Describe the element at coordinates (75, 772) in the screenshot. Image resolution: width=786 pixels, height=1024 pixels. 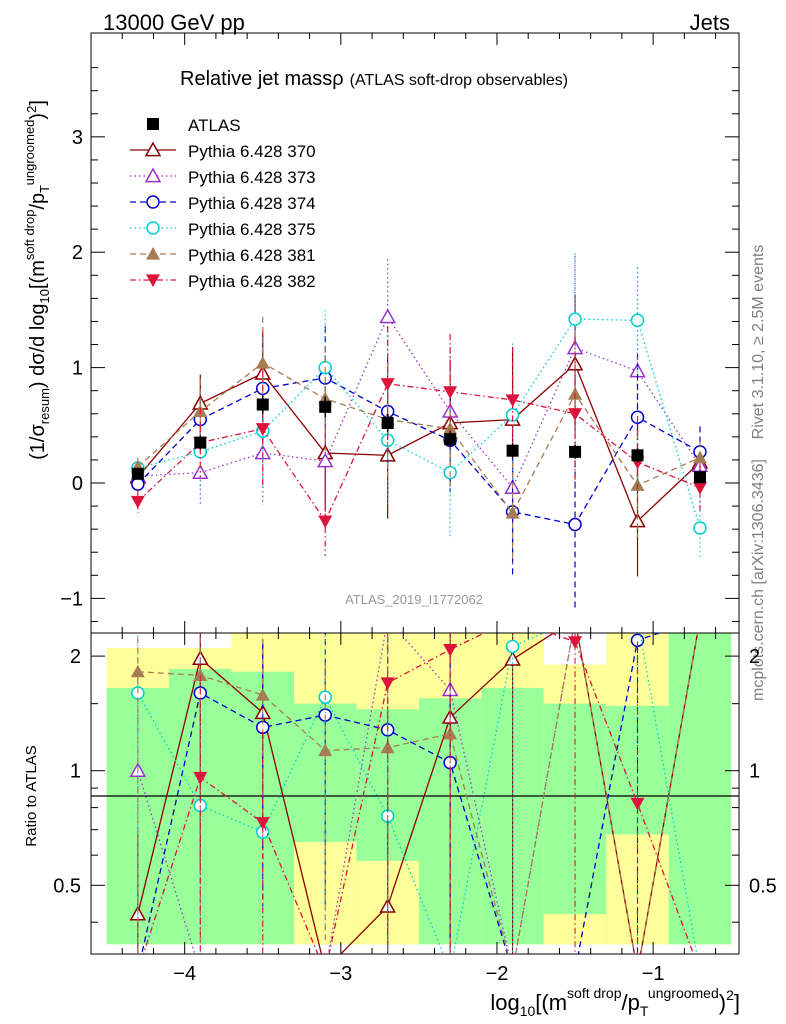
I see `ratio-tick-label: 1` at that location.